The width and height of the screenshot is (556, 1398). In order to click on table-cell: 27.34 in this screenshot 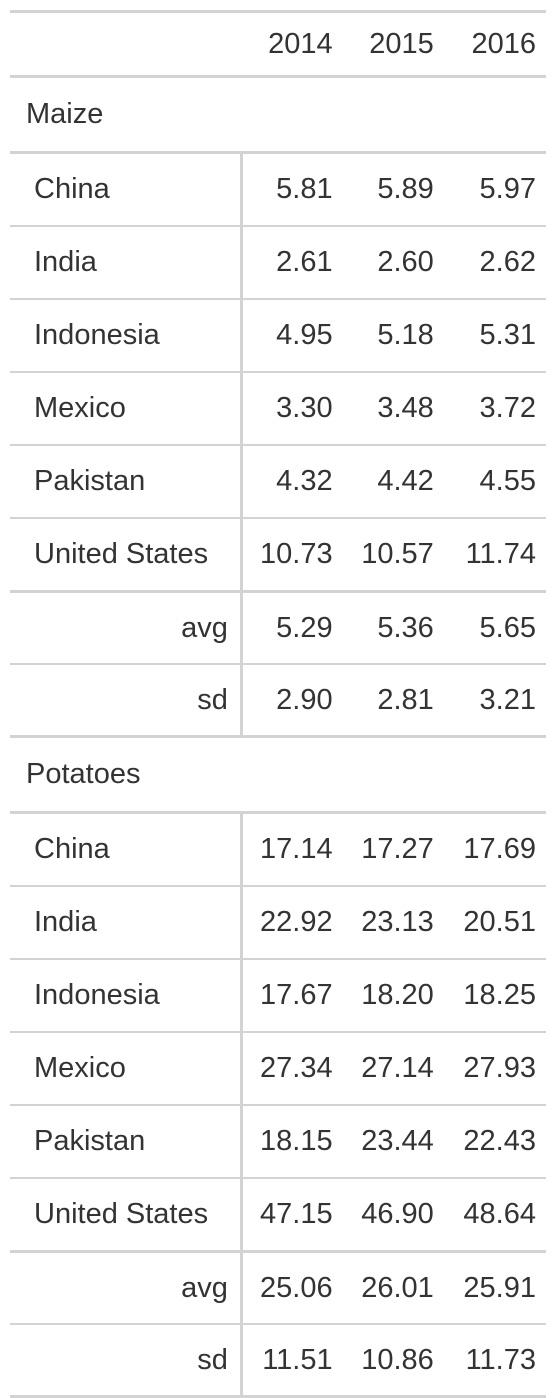, I will do `click(292, 1068)`.